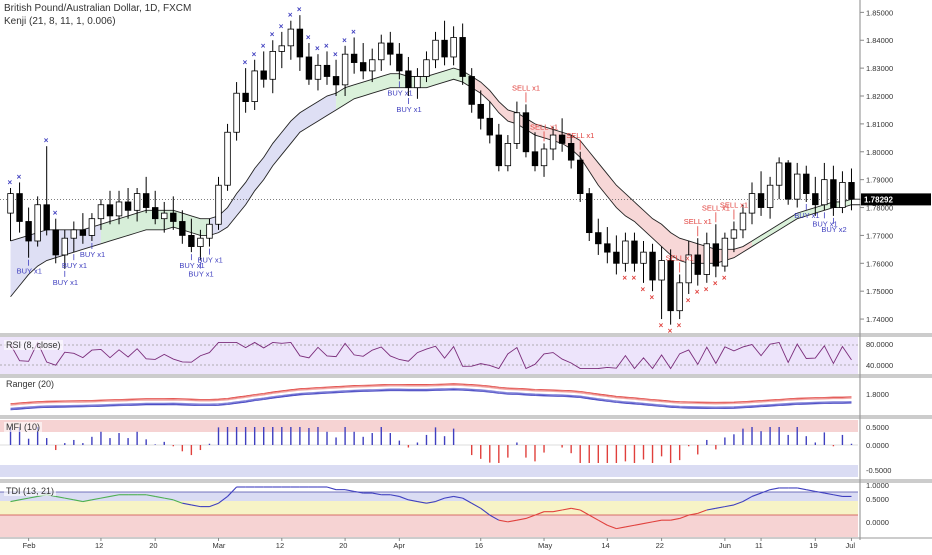  Describe the element at coordinates (33, 345) in the screenshot. I see `rsi-pane-label: RSI (8, close)` at that location.